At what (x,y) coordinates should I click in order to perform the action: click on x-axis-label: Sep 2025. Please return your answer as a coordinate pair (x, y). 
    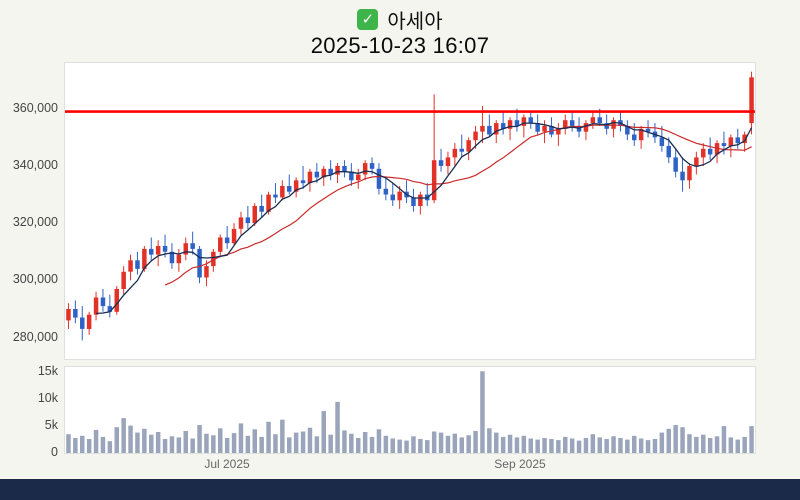
    Looking at the image, I should click on (520, 464).